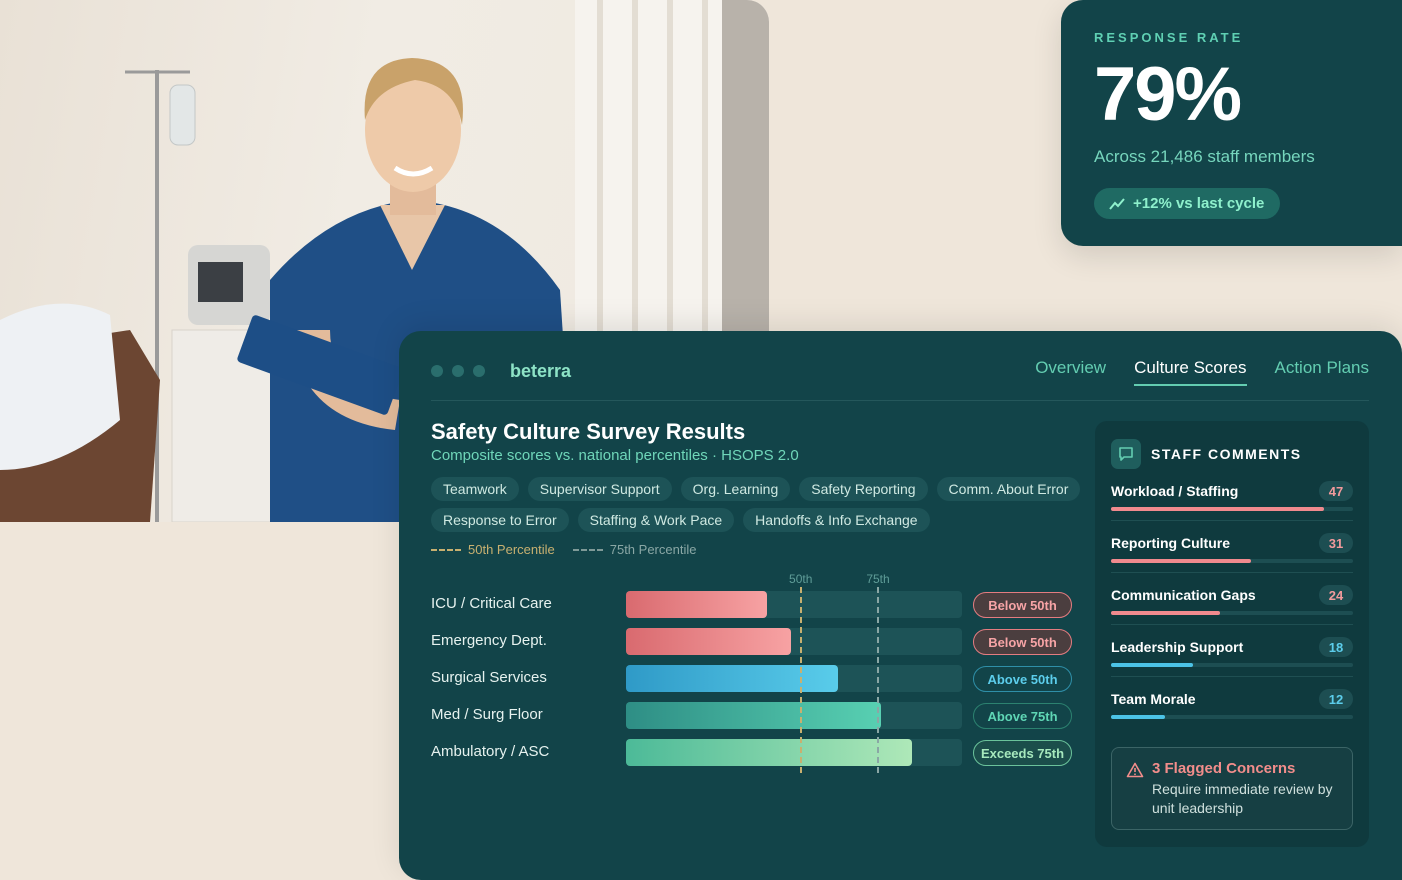  What do you see at coordinates (1126, 454) in the screenshot?
I see `chat-icon` at bounding box center [1126, 454].